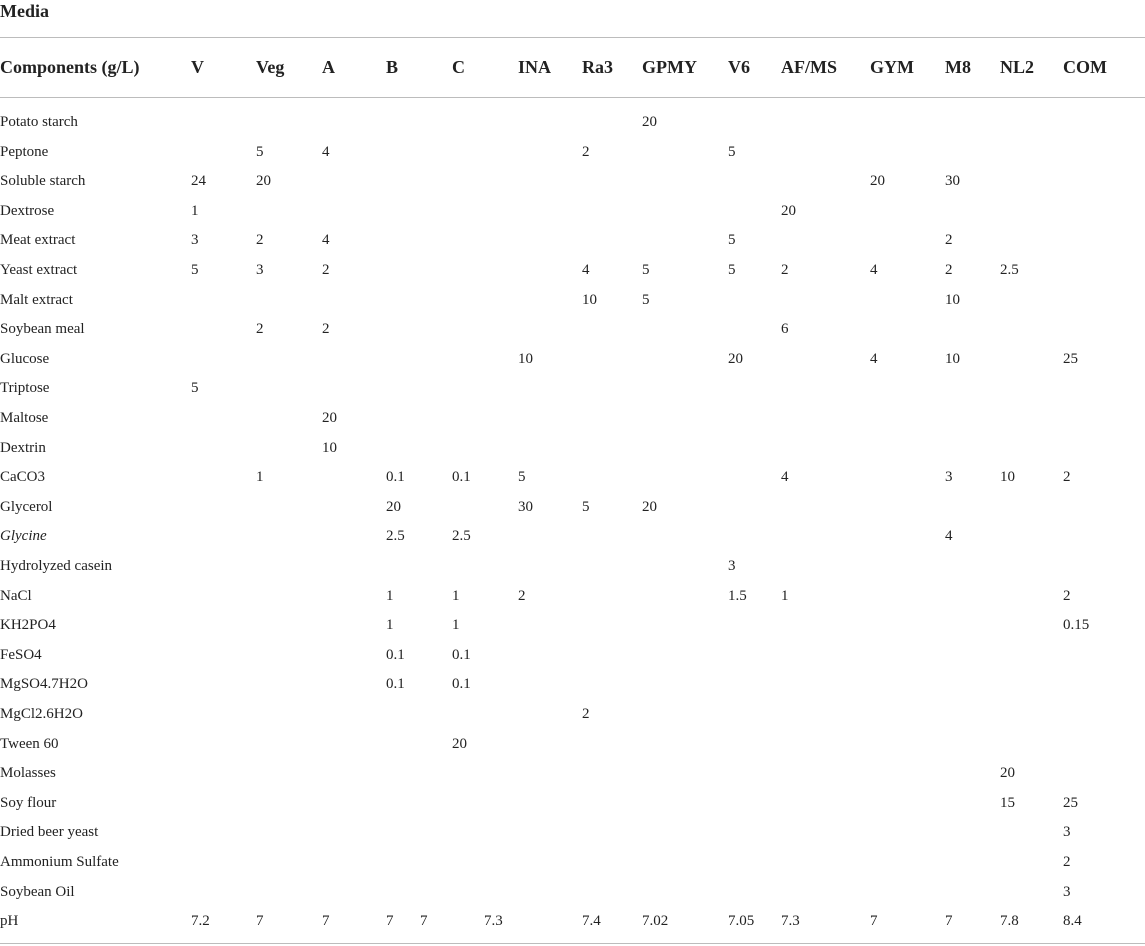  Describe the element at coordinates (56, 566) in the screenshot. I see `row-label: Hydrolyzed casein` at that location.